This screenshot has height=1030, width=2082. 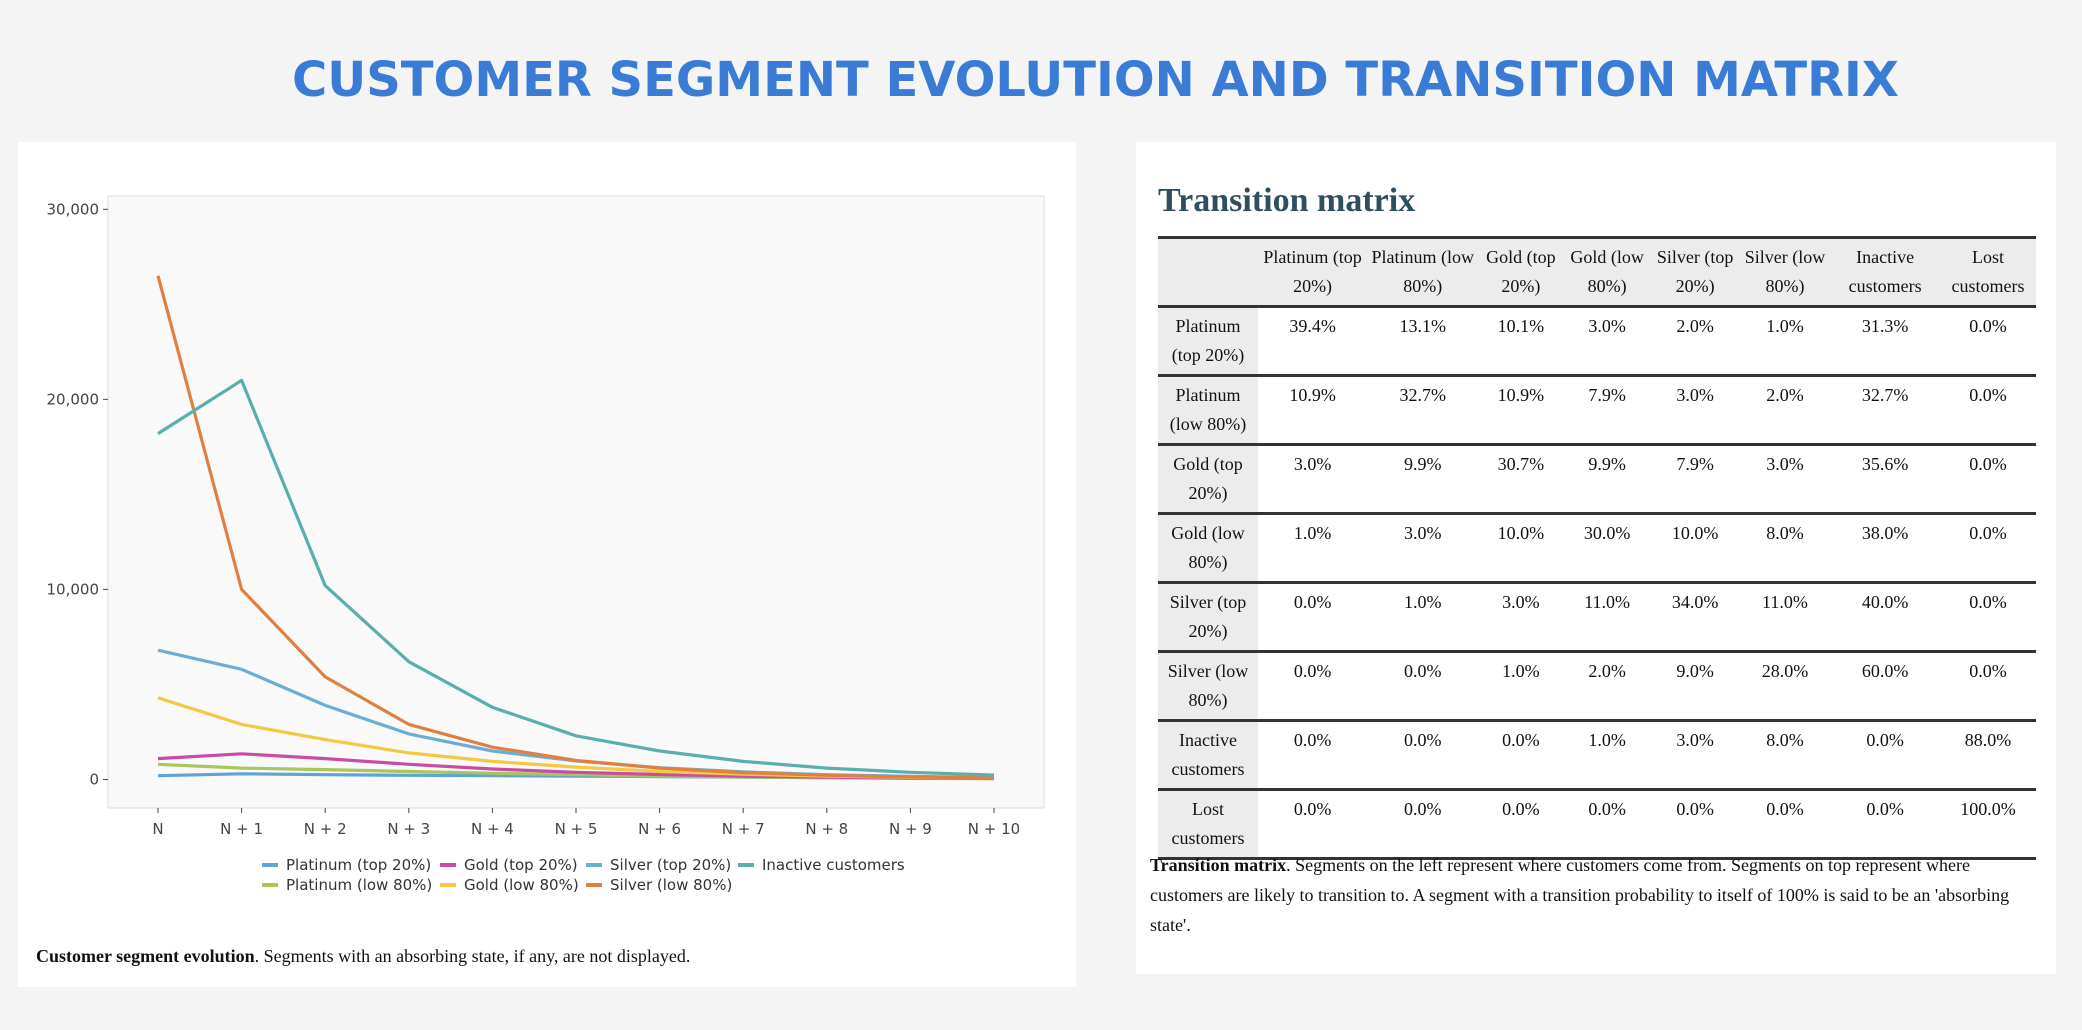 What do you see at coordinates (492, 829) in the screenshot?
I see `x-tick-label: N + 4` at bounding box center [492, 829].